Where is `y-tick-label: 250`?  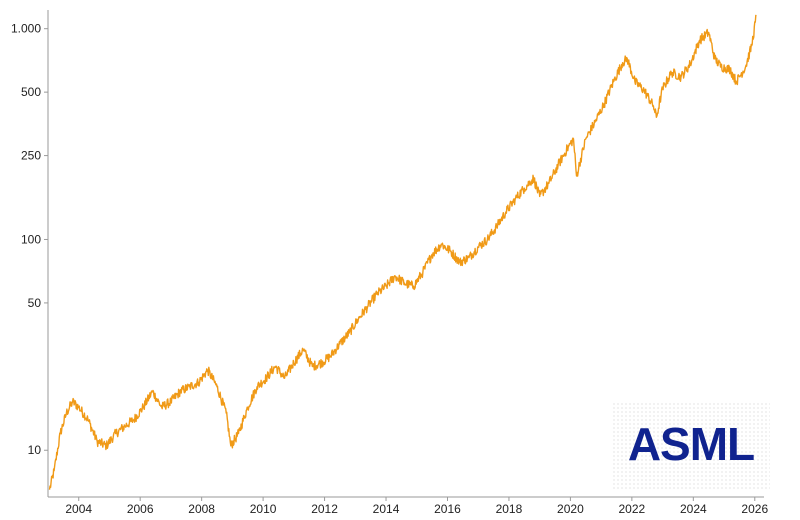 y-tick-label: 250 is located at coordinates (31, 156).